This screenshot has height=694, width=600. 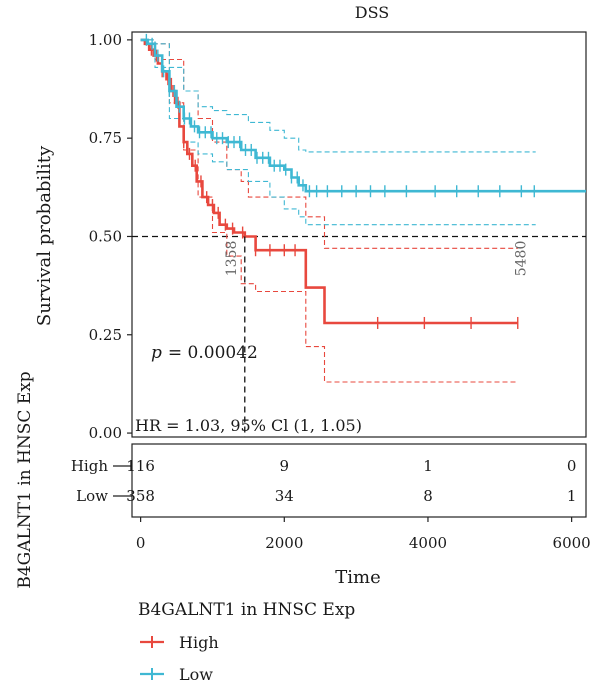 I want to click on risk-count: 8, so click(x=428, y=496).